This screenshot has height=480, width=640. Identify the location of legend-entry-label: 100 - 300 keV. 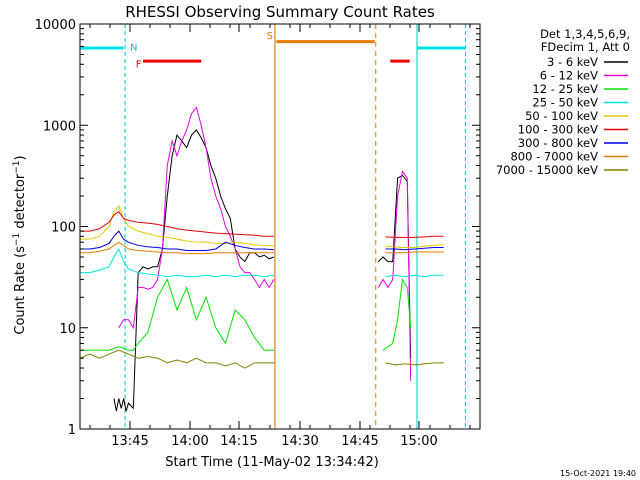
(558, 130).